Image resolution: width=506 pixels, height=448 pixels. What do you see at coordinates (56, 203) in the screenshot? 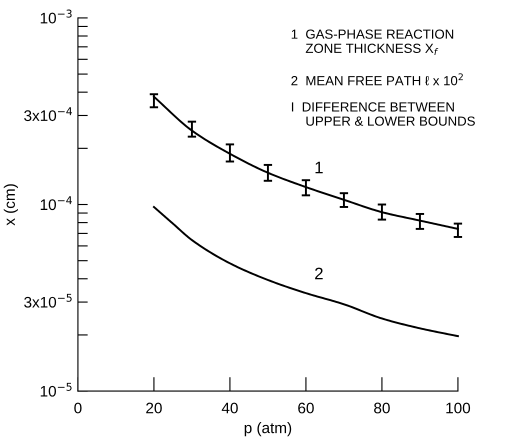
I see `y-tick-label: 10$^{−4}$` at bounding box center [56, 203].